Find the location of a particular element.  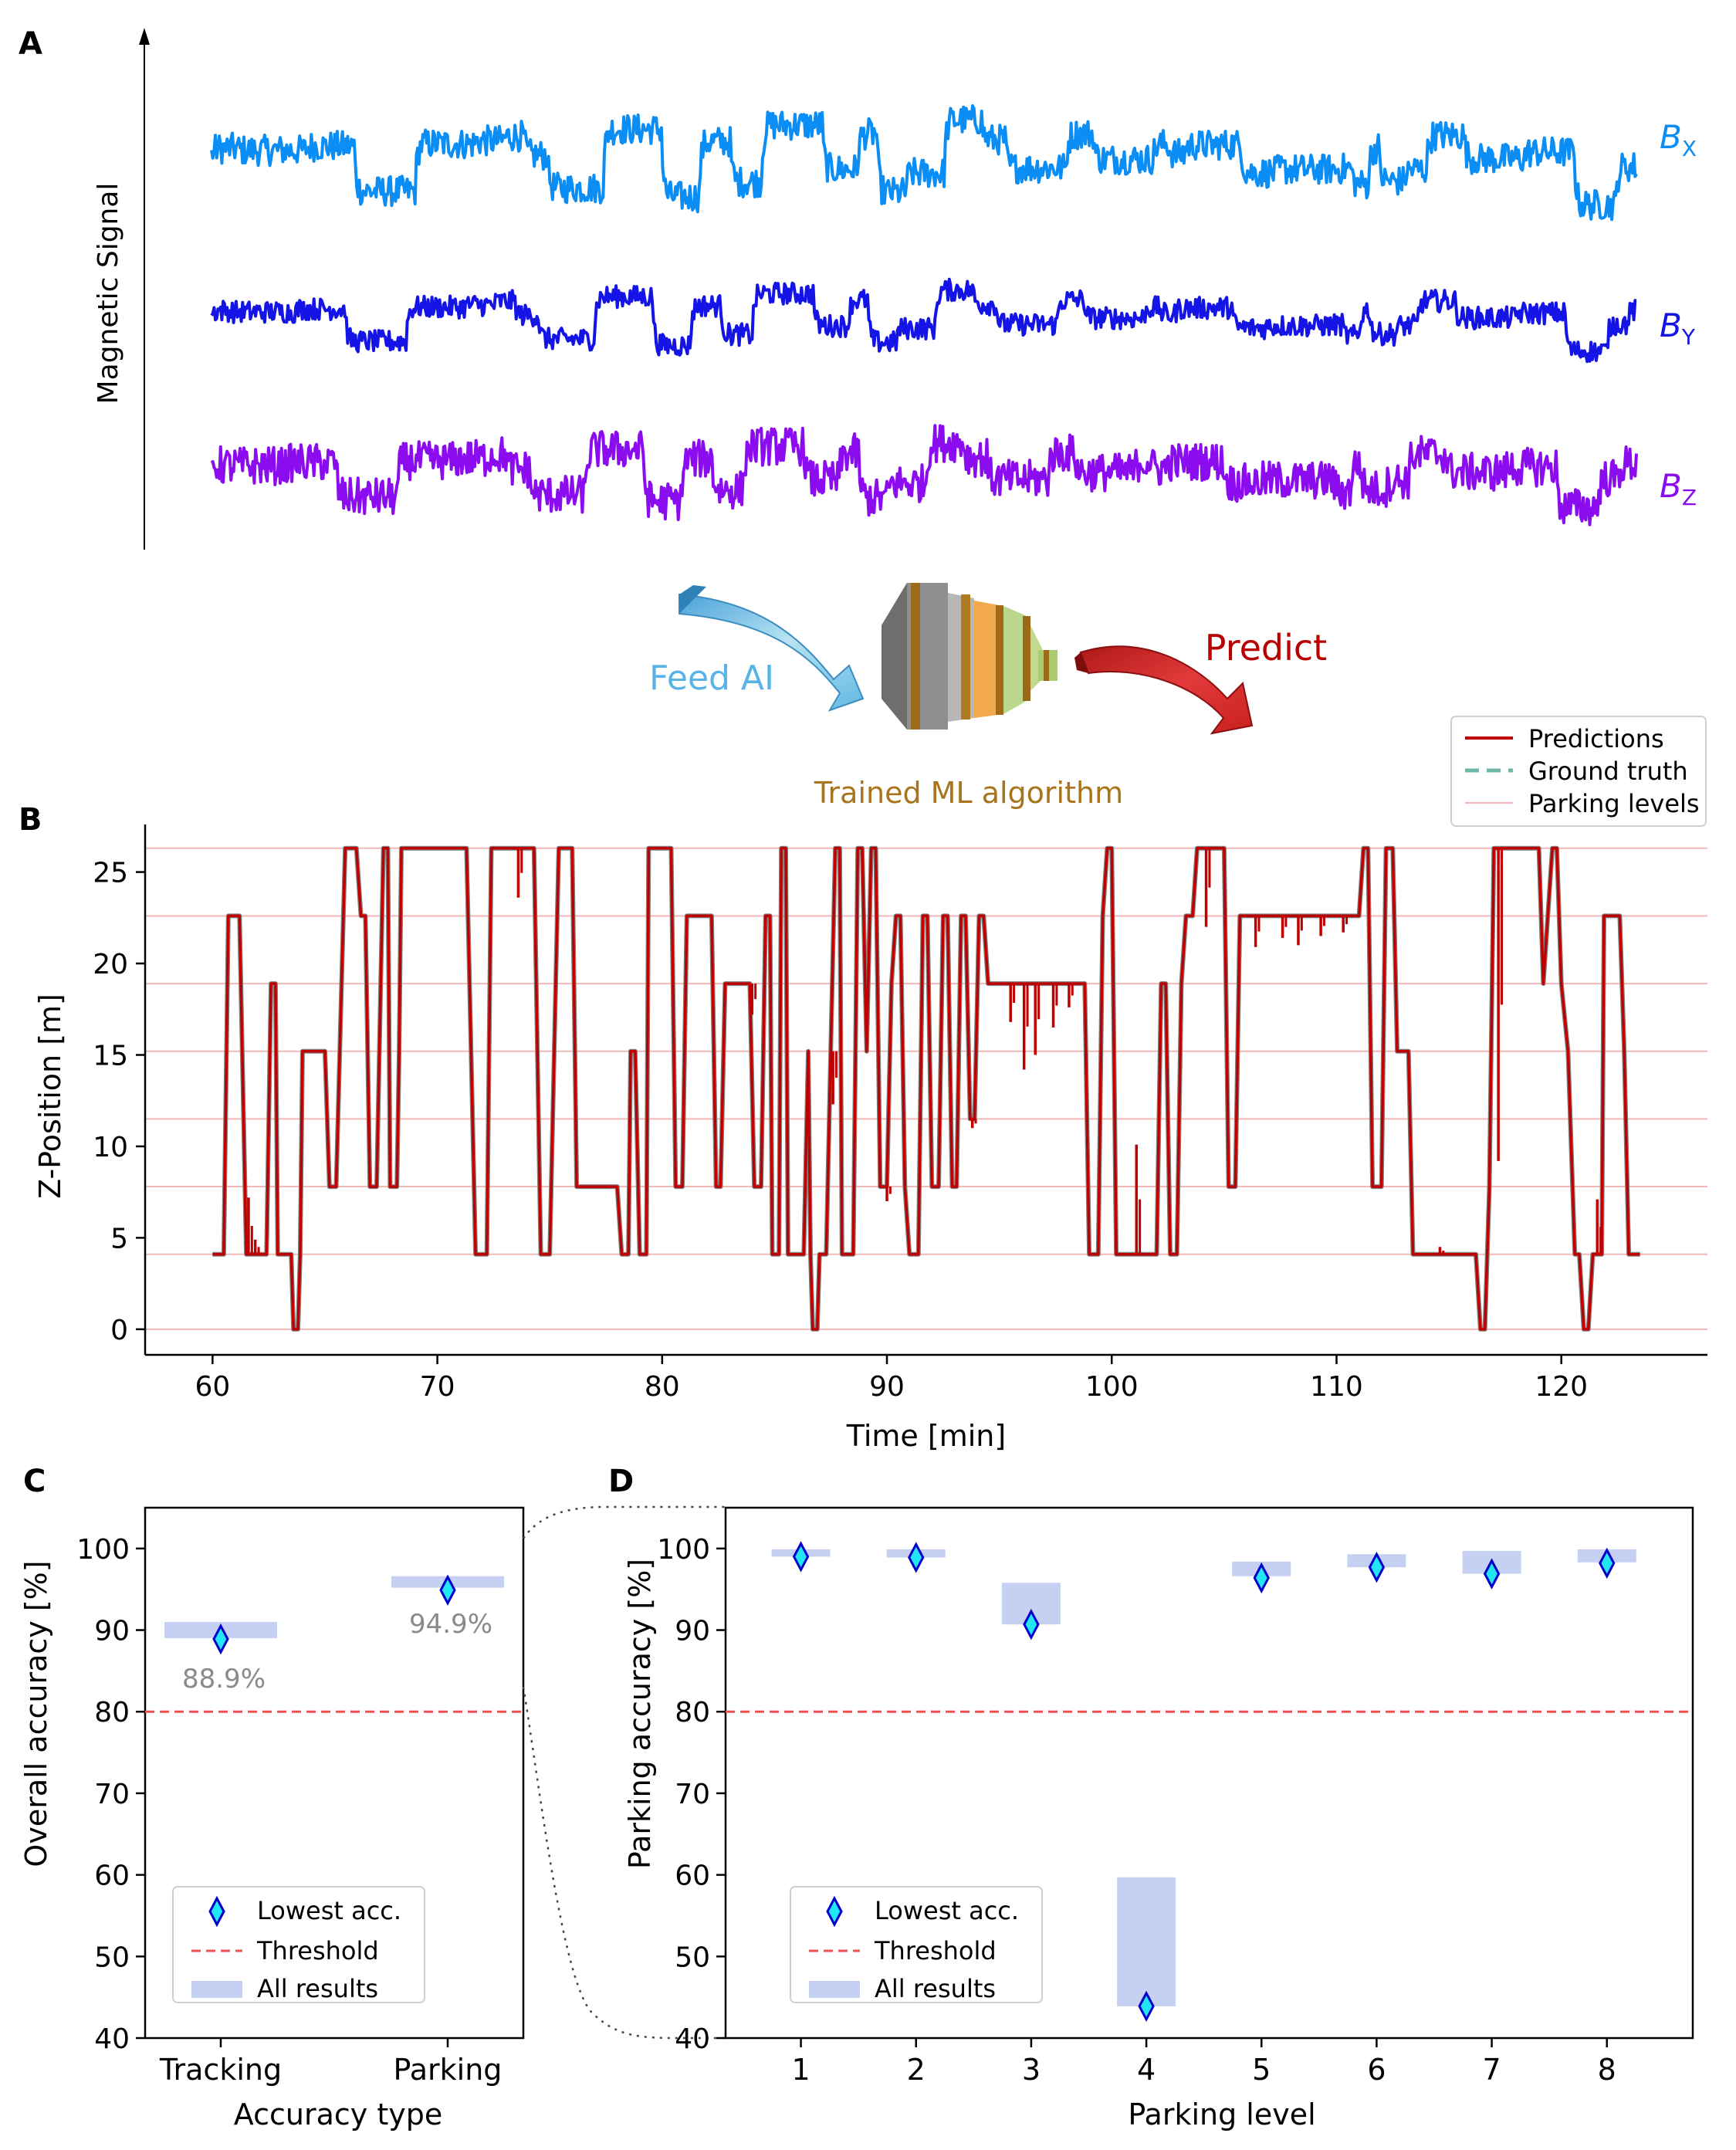

legend-parking-levels: Parking levels is located at coordinates (1614, 803).